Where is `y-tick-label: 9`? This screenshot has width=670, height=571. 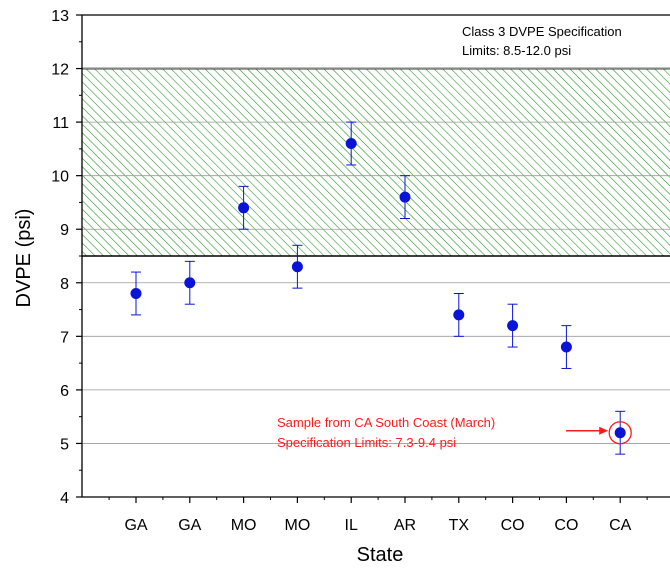
y-tick-label: 9 is located at coordinates (64, 230).